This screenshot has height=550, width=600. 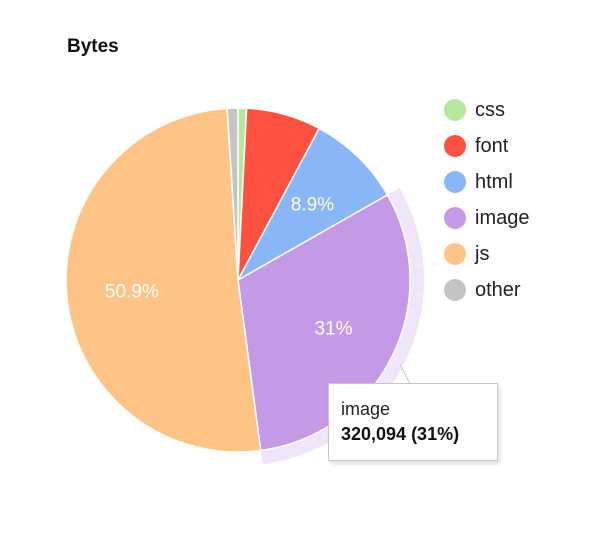 I want to click on legend-swatch-image, so click(x=455, y=218).